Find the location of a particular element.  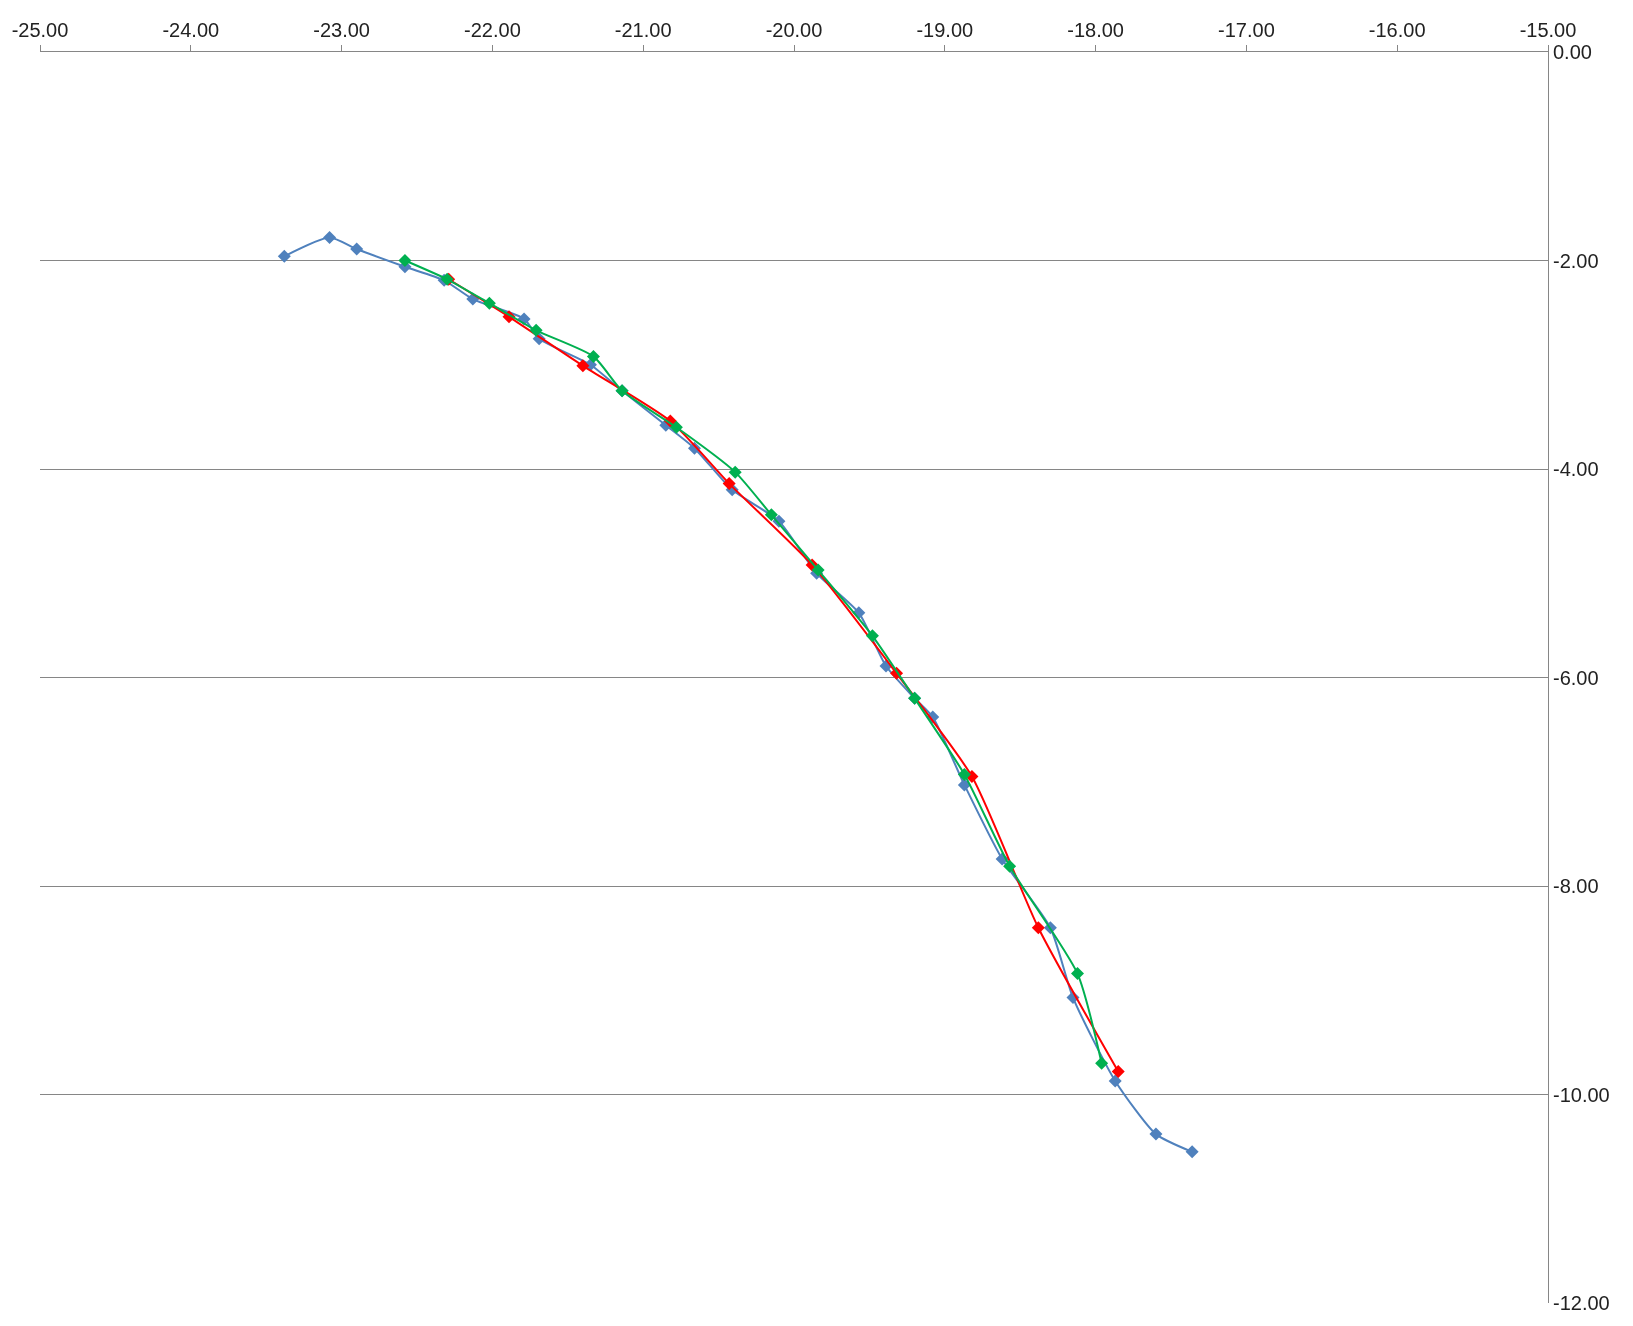

x-tick-label: -15.00 is located at coordinates (1548, 30).